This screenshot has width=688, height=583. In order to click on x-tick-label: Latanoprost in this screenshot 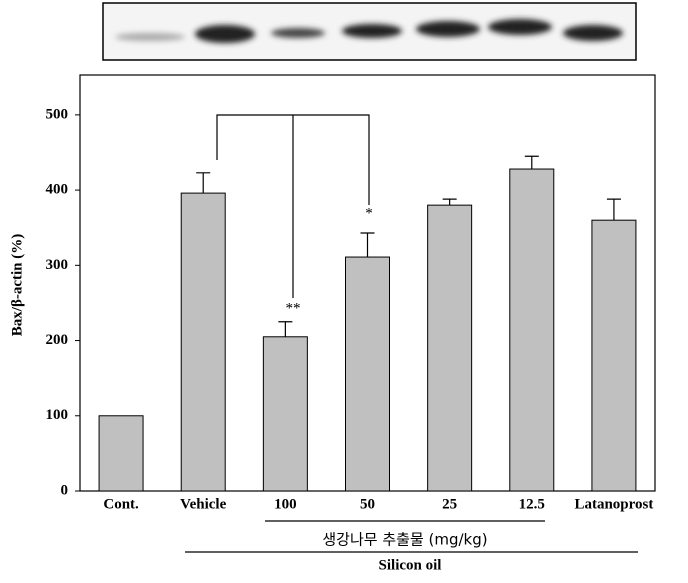, I will do `click(613, 504)`.